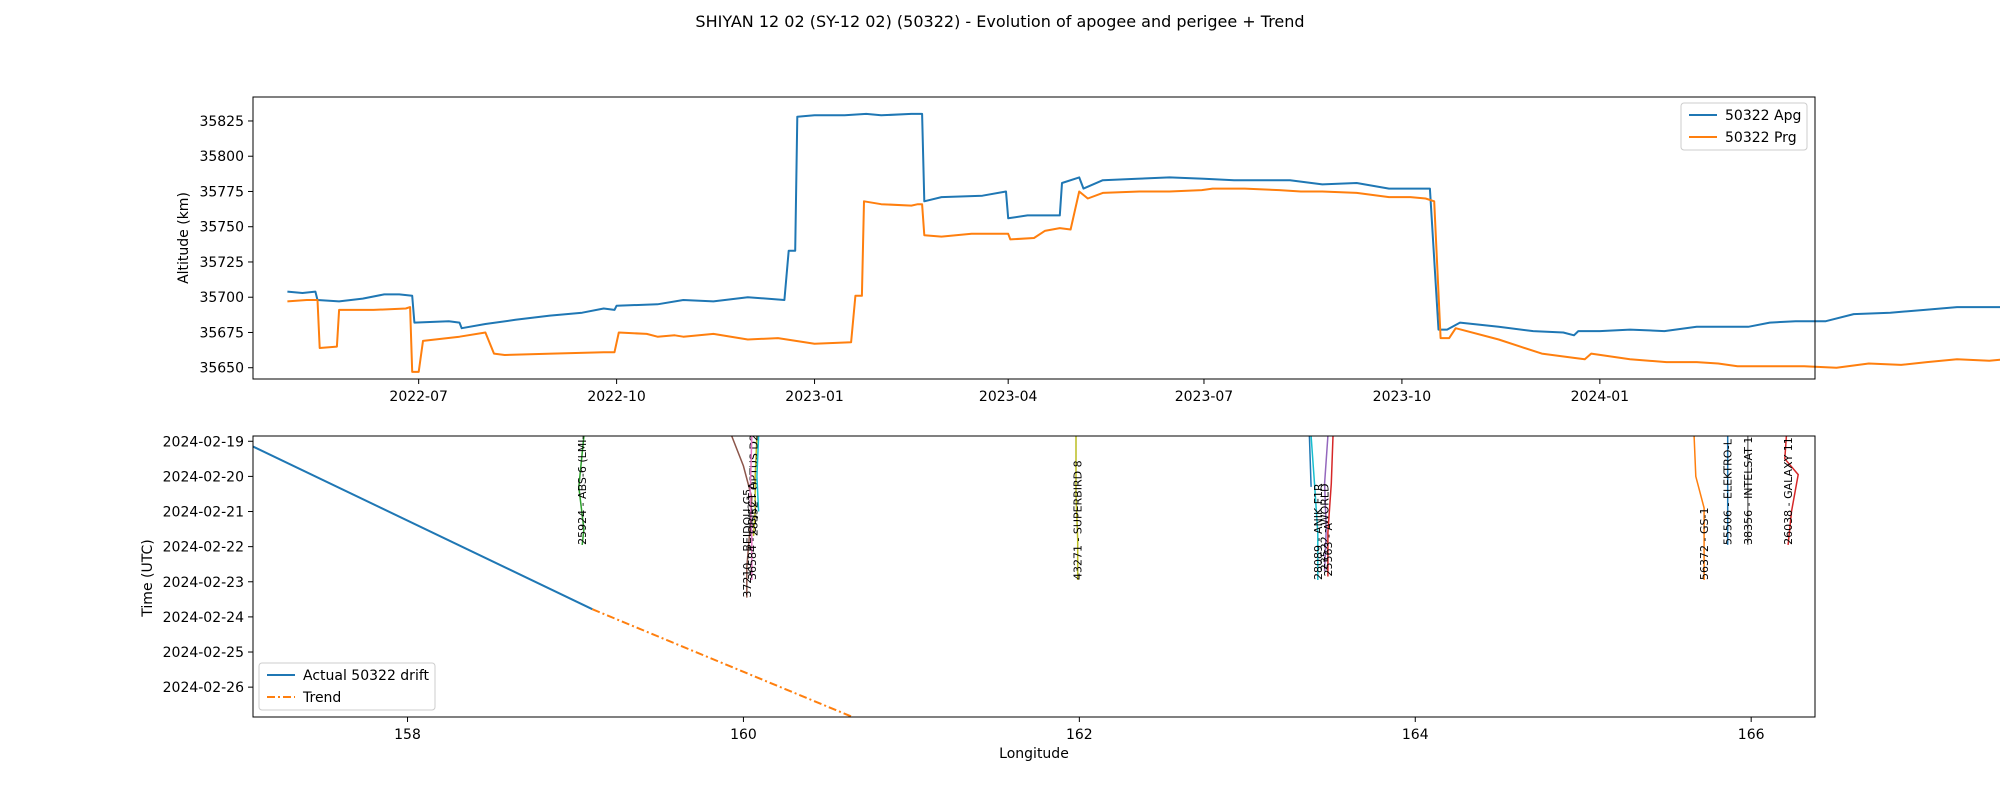 The width and height of the screenshot is (2000, 800). Describe the element at coordinates (203, 477) in the screenshot. I see `y-tick-label: 2024-02-20` at that location.